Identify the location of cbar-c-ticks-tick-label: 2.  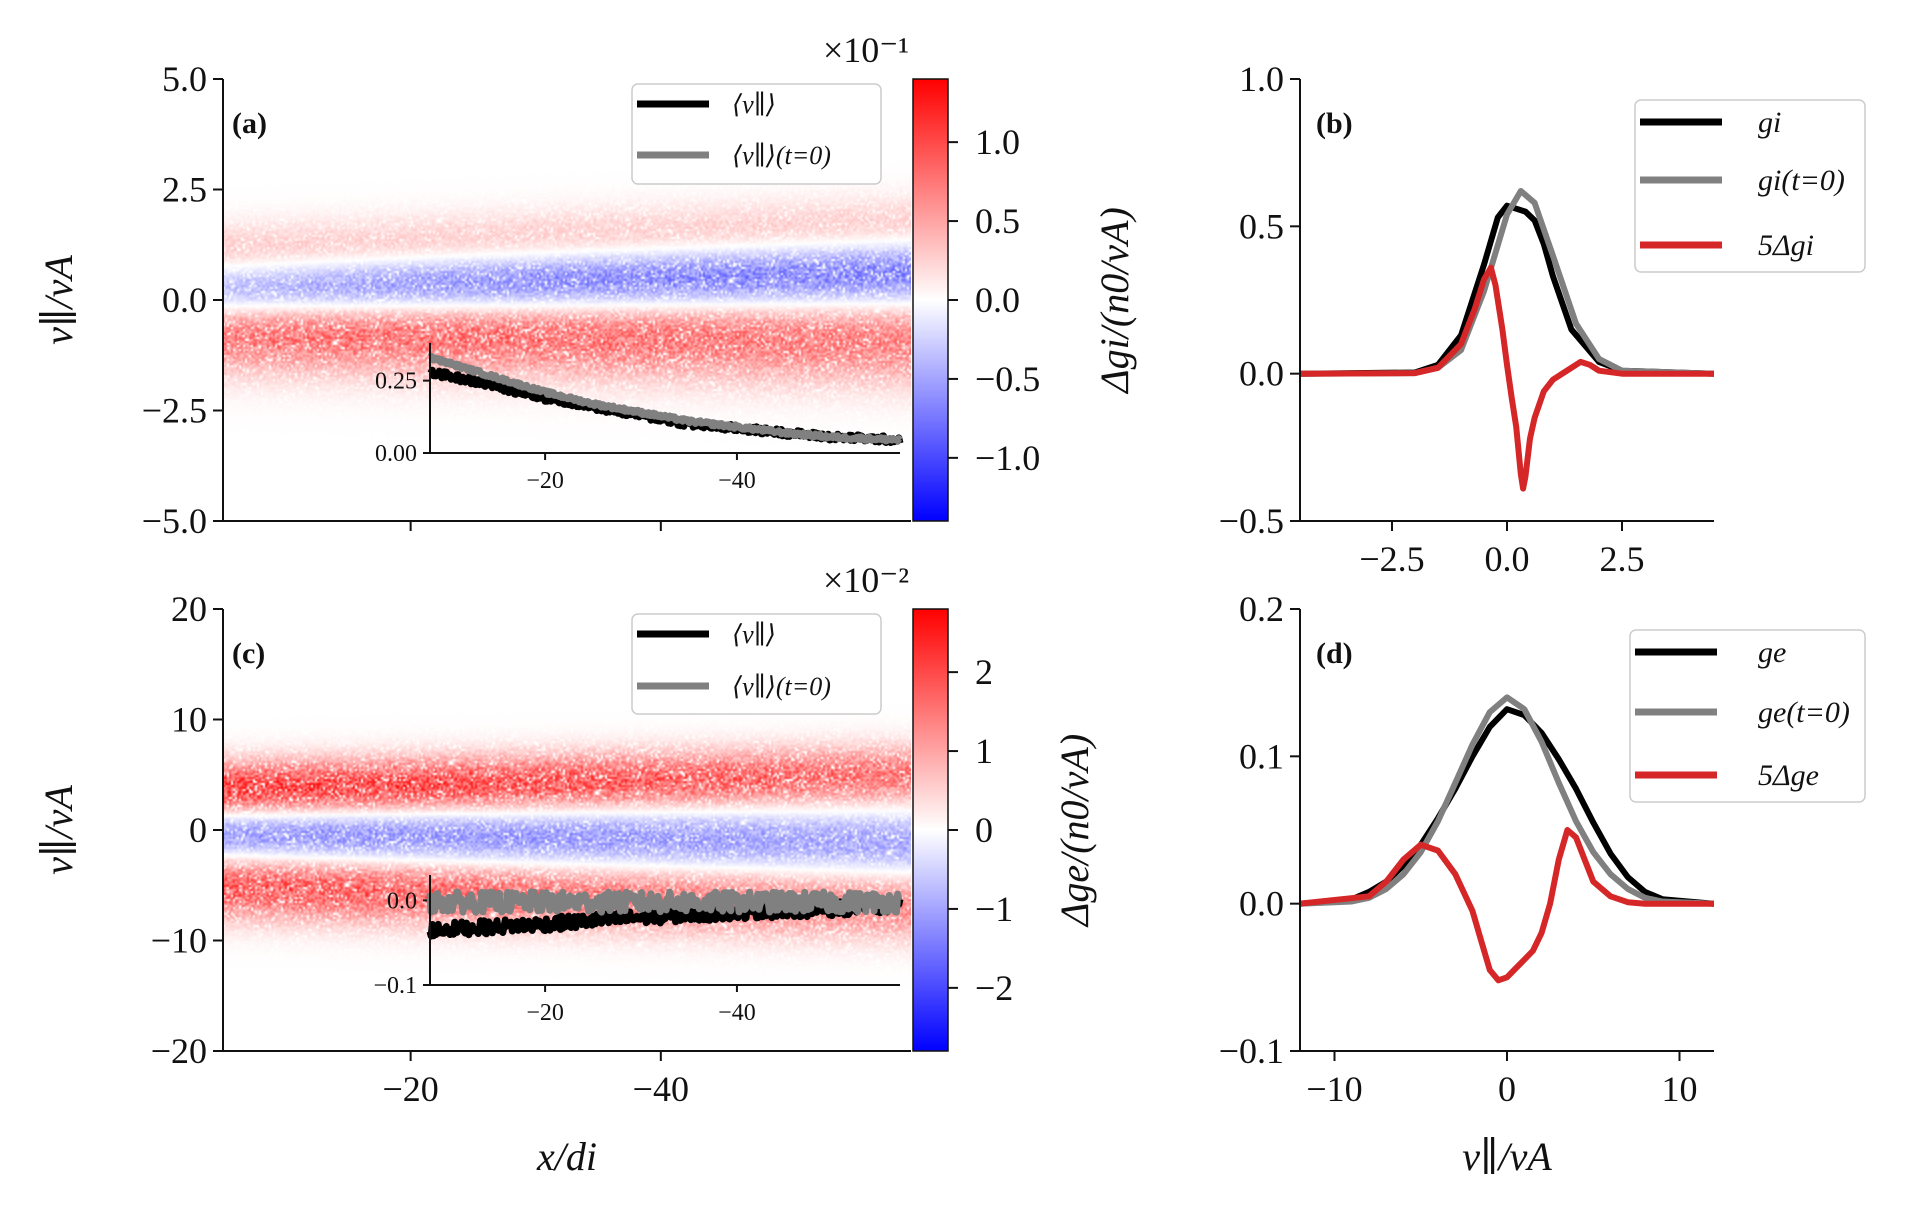
(984, 672).